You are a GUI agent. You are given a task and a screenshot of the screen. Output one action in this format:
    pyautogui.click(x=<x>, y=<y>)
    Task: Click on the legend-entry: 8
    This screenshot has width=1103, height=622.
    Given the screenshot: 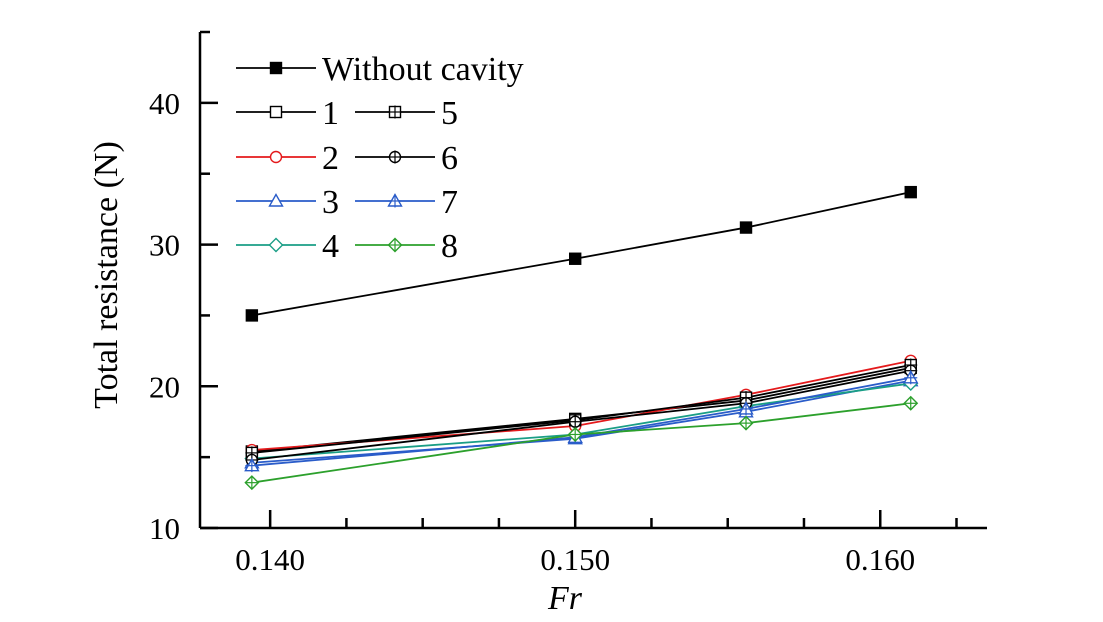 What is the action you would take?
    pyautogui.click(x=406, y=246)
    